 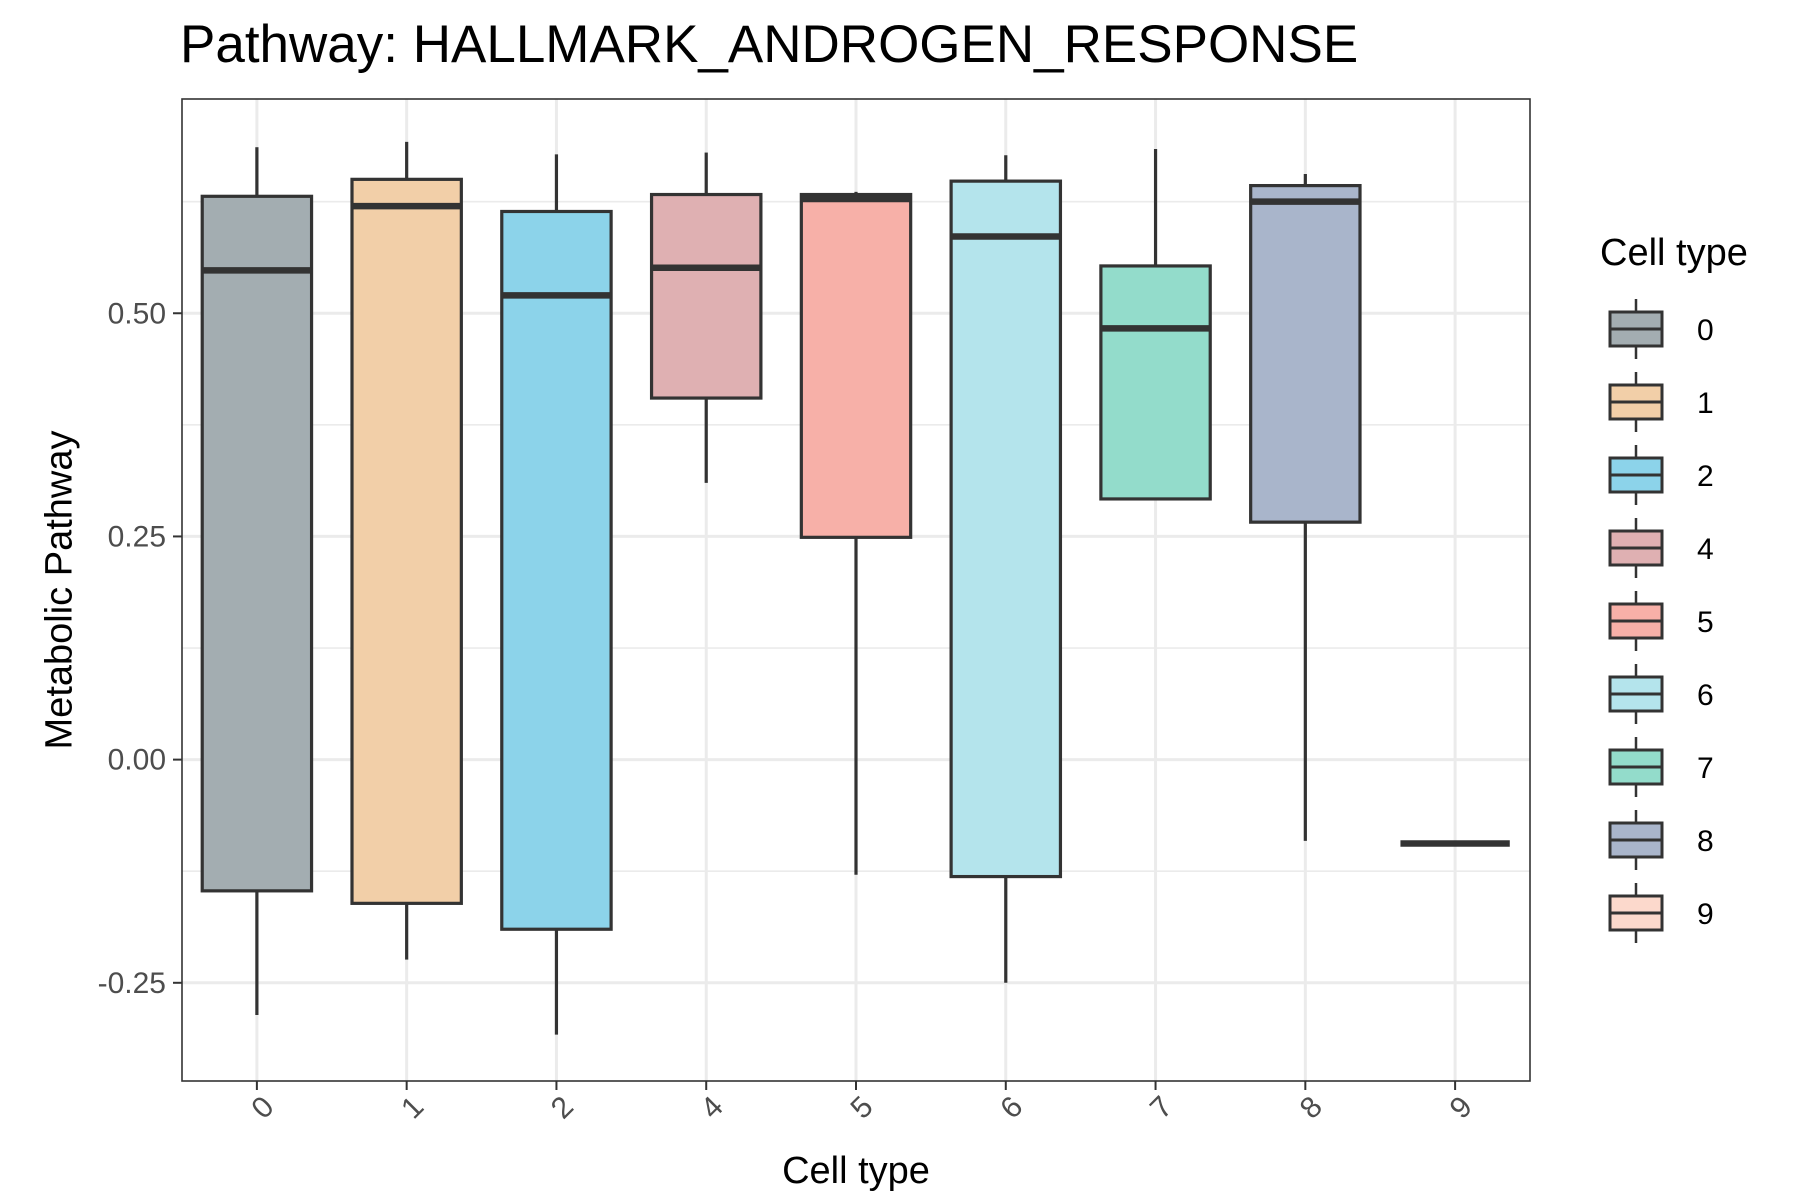 What do you see at coordinates (262, 1107) in the screenshot?
I see `x-tick-label: 0` at bounding box center [262, 1107].